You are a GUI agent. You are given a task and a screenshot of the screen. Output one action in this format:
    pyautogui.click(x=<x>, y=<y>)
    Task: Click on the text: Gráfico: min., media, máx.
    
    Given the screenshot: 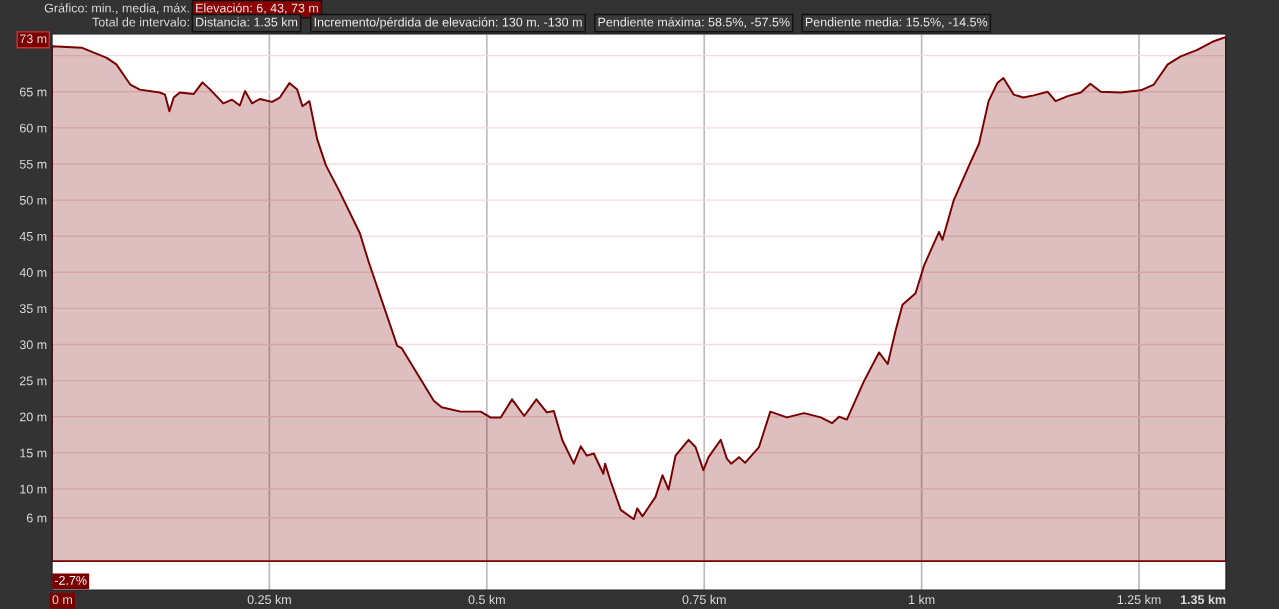 What is the action you would take?
    pyautogui.click(x=116, y=8)
    